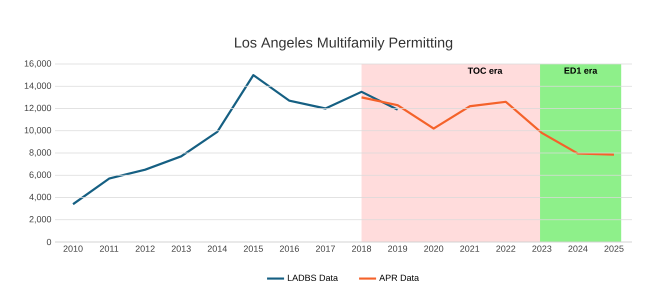 This screenshot has width=653, height=306. I want to click on y-tick-label: 6,000, so click(40, 175).